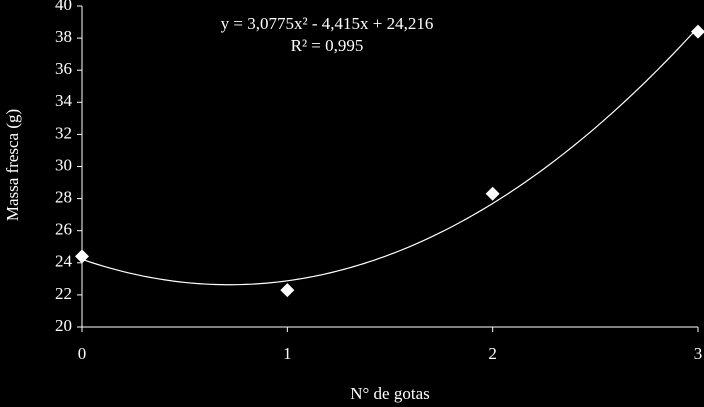 Image resolution: width=704 pixels, height=407 pixels. I want to click on y-tick-label: 32, so click(63, 132).